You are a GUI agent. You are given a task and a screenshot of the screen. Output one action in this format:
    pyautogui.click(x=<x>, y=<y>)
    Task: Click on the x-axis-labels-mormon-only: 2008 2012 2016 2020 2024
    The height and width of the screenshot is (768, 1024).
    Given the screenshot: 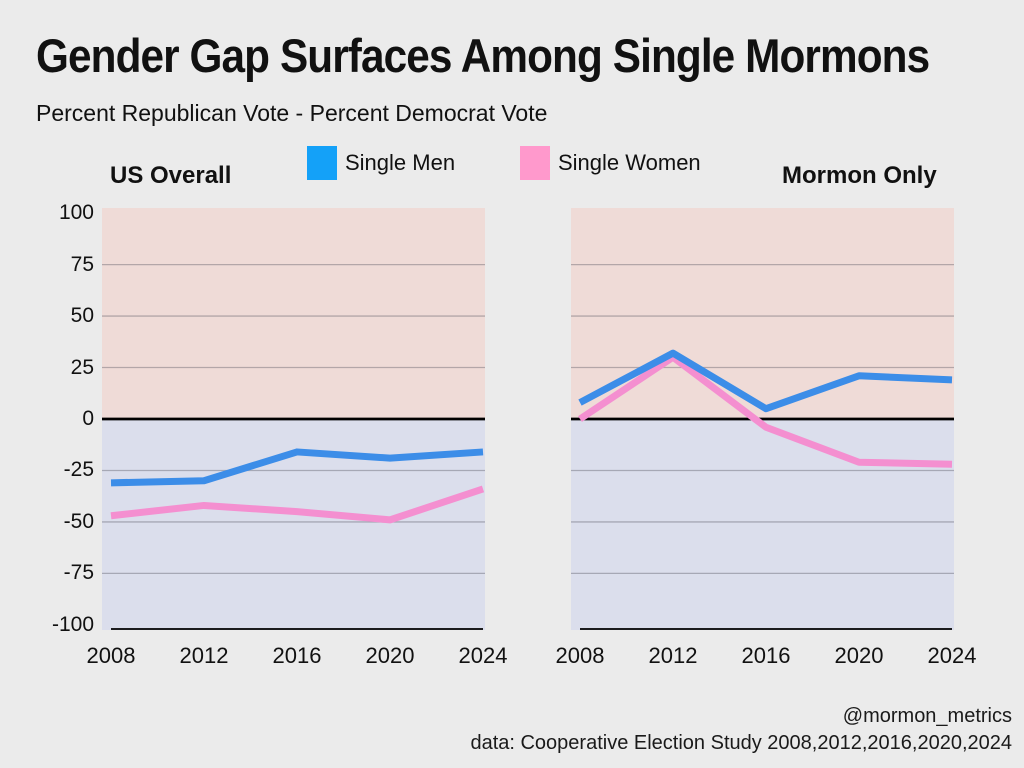 What is the action you would take?
    pyautogui.click(x=766, y=657)
    